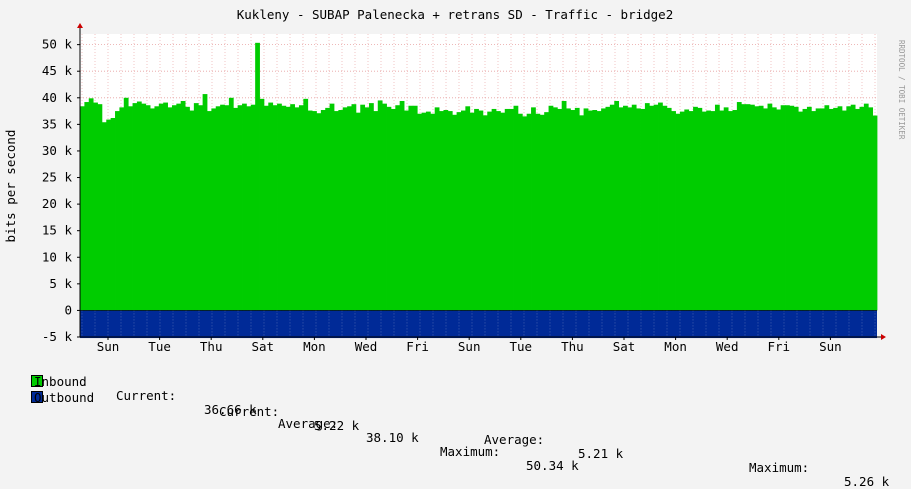  What do you see at coordinates (57, 70) in the screenshot?
I see `y-tick-label: 45 k` at bounding box center [57, 70].